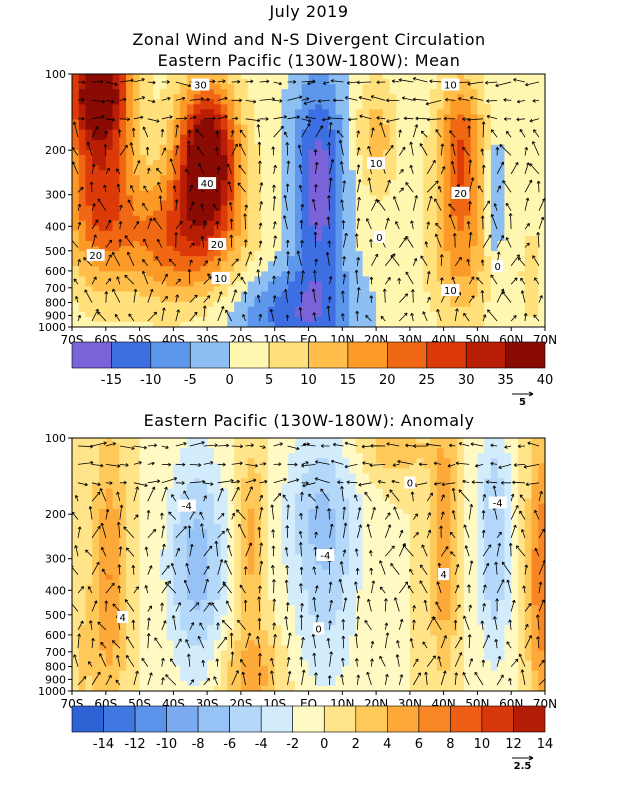  I want to click on contour-label: 40, so click(207, 183).